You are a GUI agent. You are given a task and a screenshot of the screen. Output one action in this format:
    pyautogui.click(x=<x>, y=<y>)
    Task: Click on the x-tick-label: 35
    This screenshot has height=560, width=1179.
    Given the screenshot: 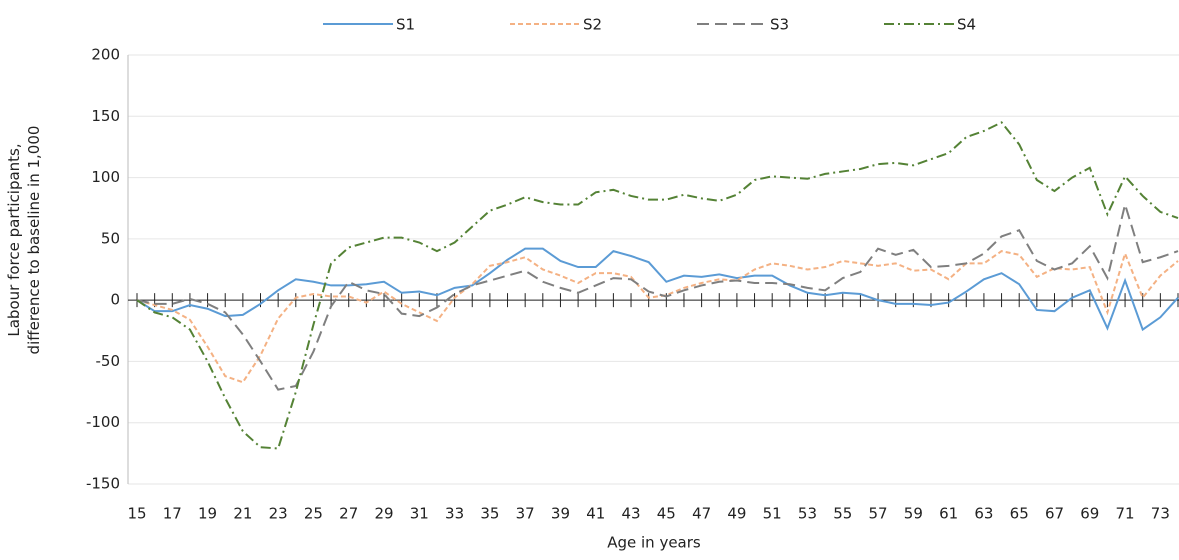 What is the action you would take?
    pyautogui.click(x=489, y=514)
    